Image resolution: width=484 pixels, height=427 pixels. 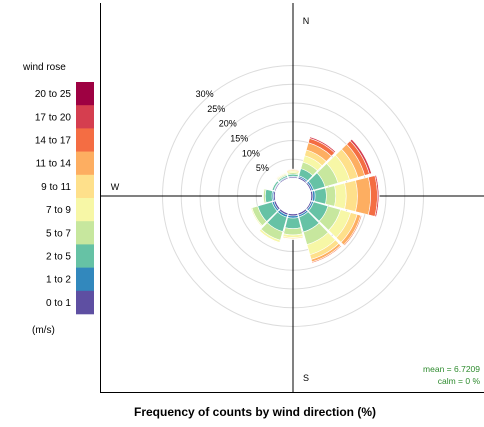 I want to click on legend-title: wind rose, so click(x=44, y=67).